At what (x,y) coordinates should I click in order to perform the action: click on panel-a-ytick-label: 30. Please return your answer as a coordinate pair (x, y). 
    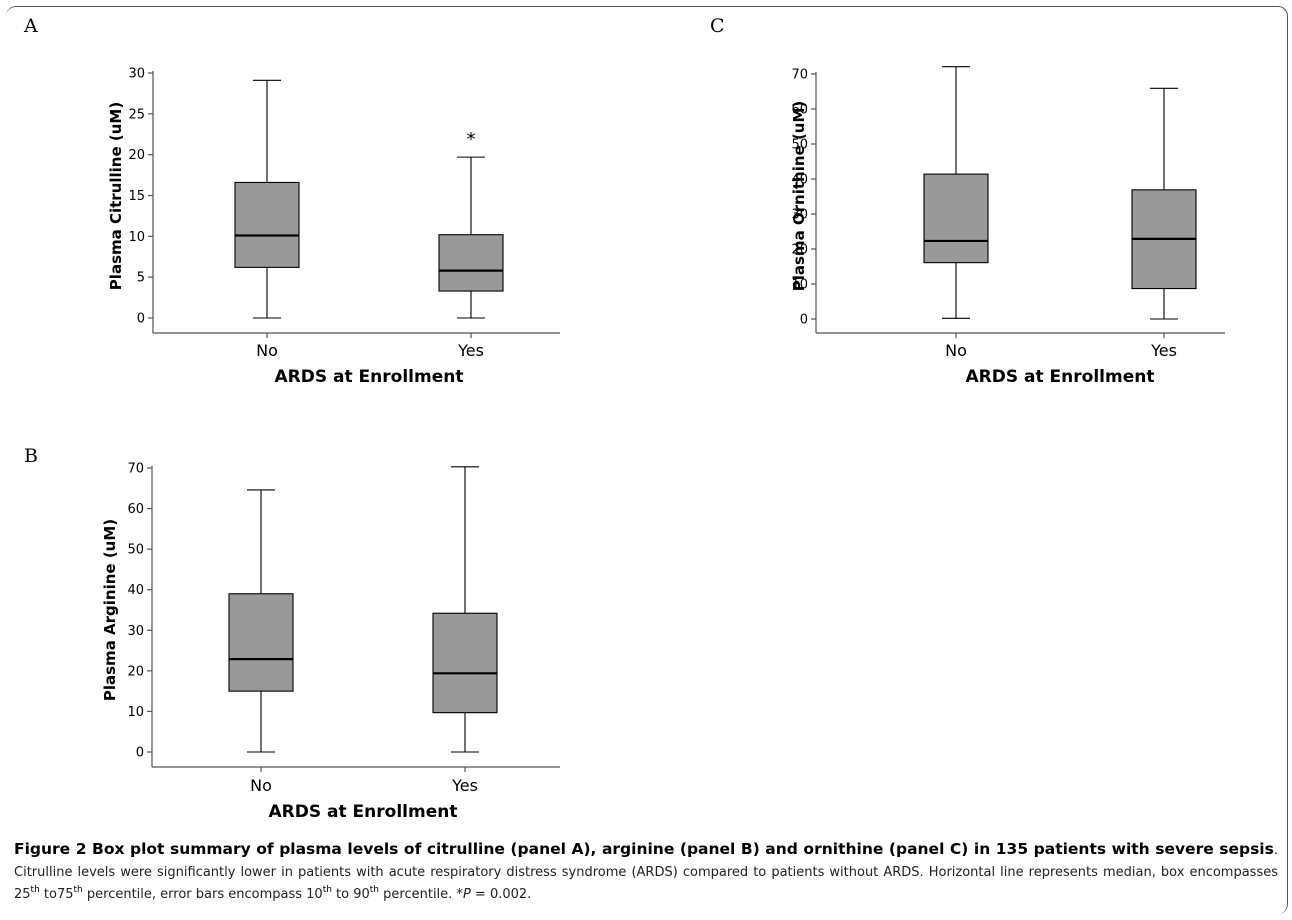
    Looking at the image, I should click on (136, 74).